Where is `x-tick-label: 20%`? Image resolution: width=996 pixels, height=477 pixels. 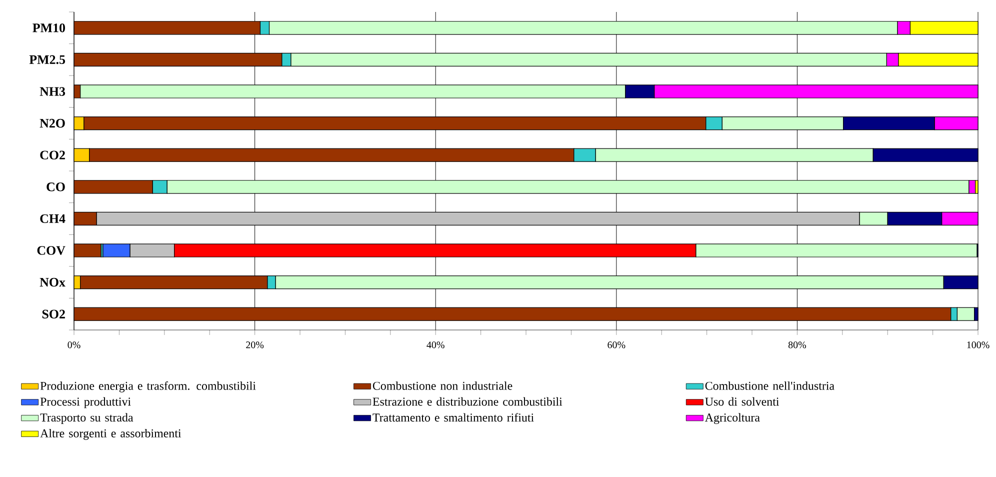 x-tick-label: 20% is located at coordinates (255, 345).